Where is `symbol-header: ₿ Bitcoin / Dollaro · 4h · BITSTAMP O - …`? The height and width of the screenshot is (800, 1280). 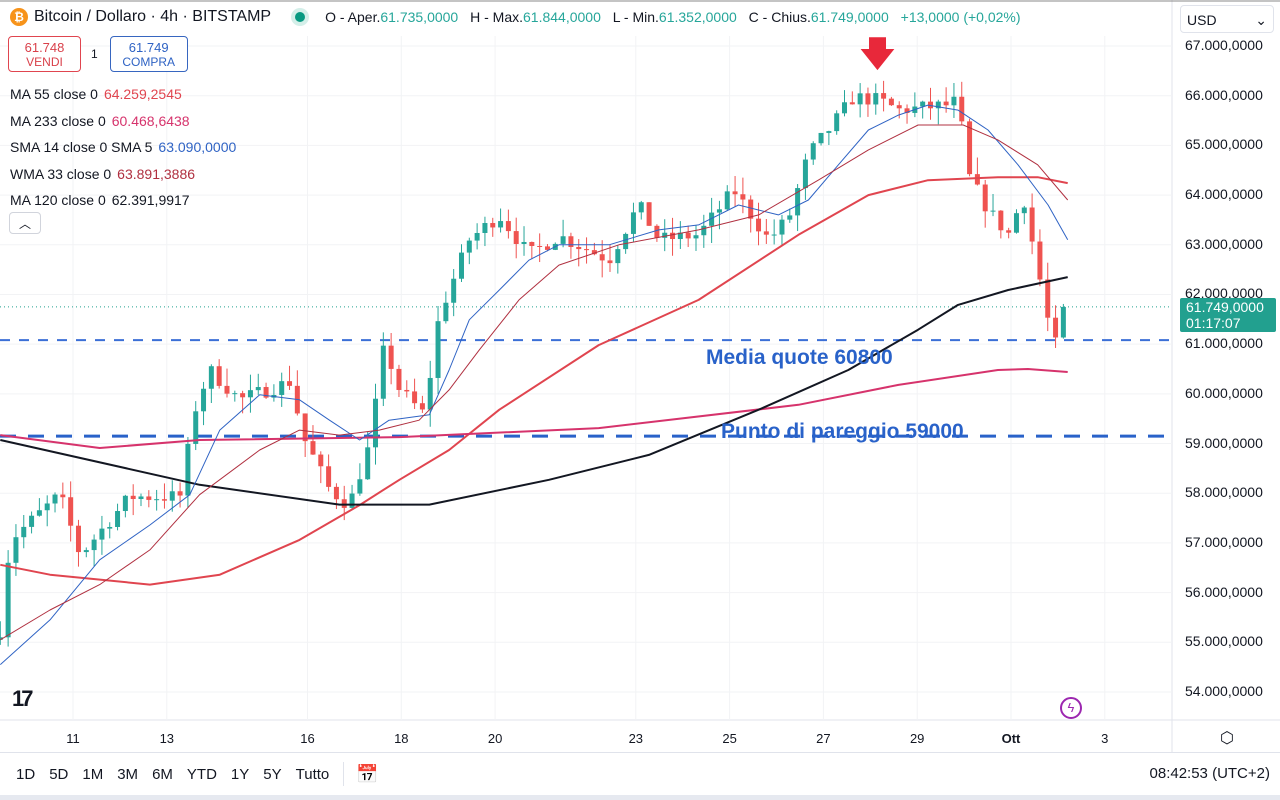 symbol-header: ₿ Bitcoin / Dollaro · 4h · BITSTAMP O - … is located at coordinates (519, 17).